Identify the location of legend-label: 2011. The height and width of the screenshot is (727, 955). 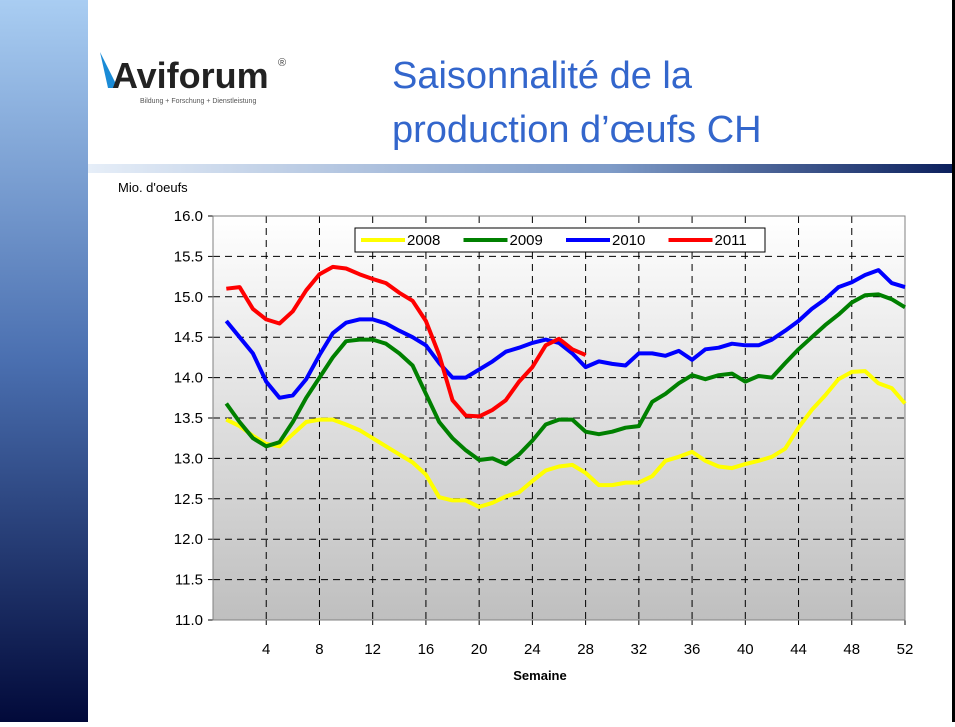
(731, 240).